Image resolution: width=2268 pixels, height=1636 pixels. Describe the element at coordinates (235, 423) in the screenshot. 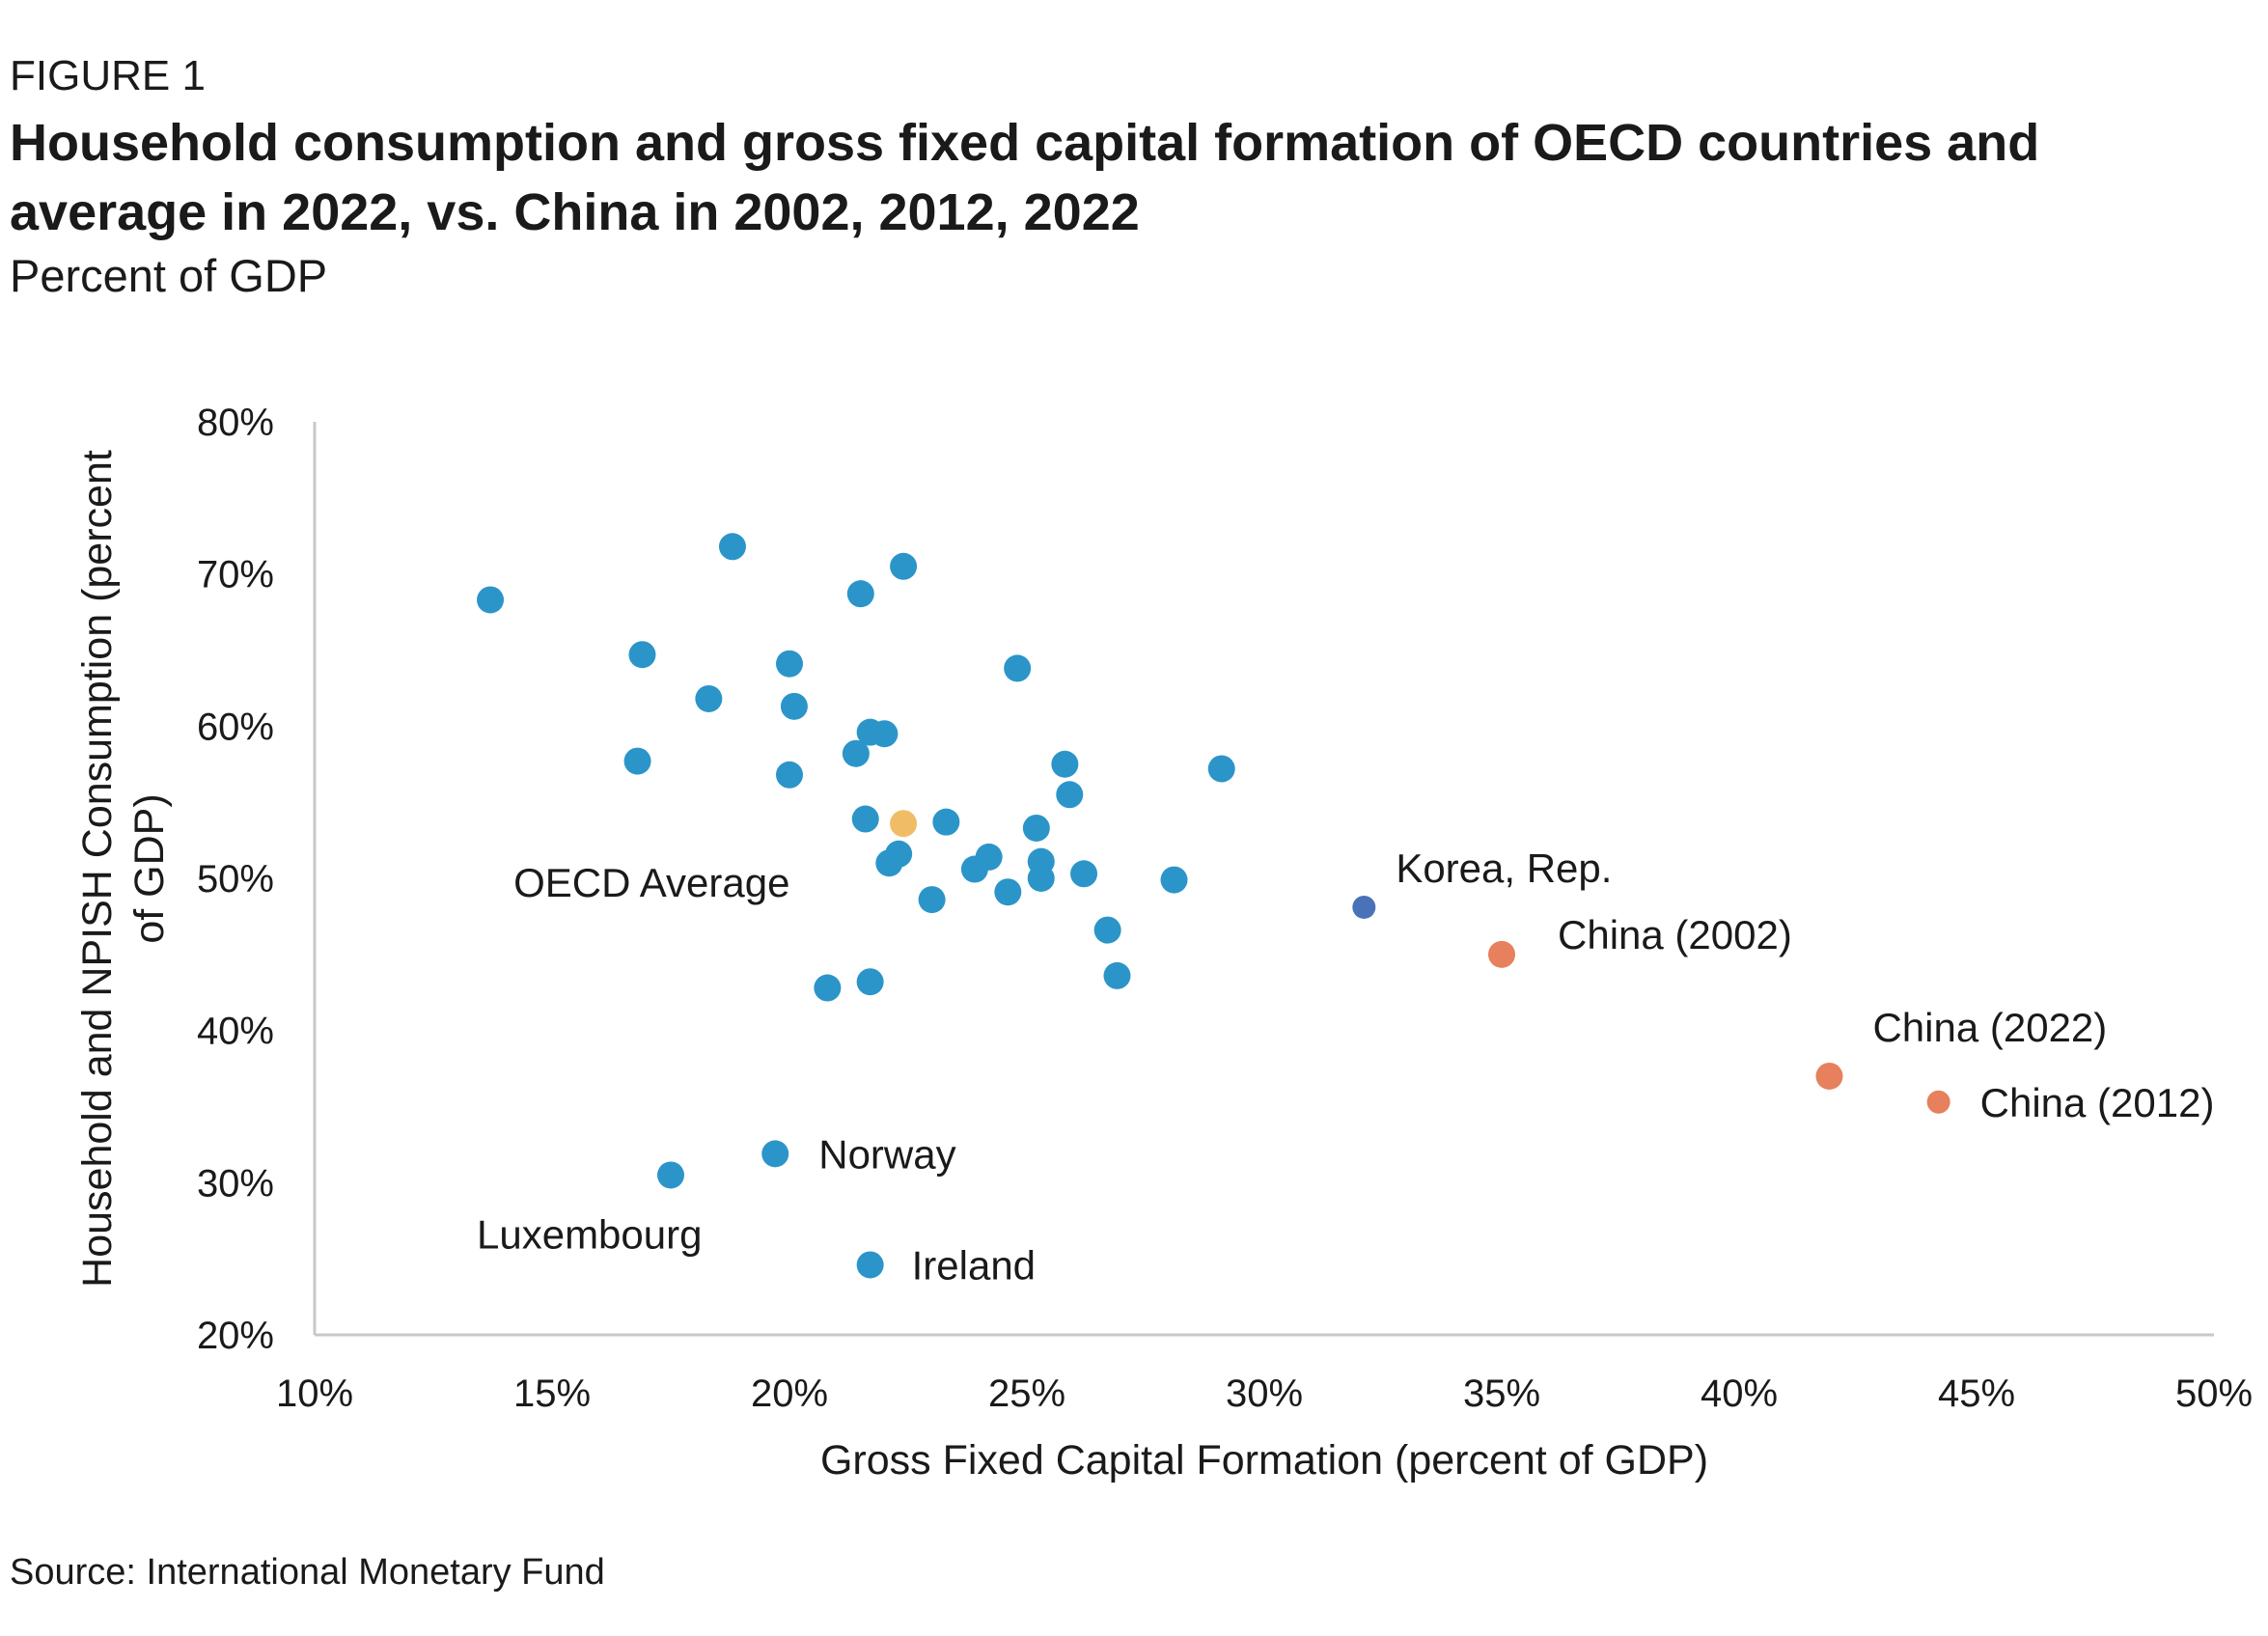

I see `y-tick-label: 80%` at that location.